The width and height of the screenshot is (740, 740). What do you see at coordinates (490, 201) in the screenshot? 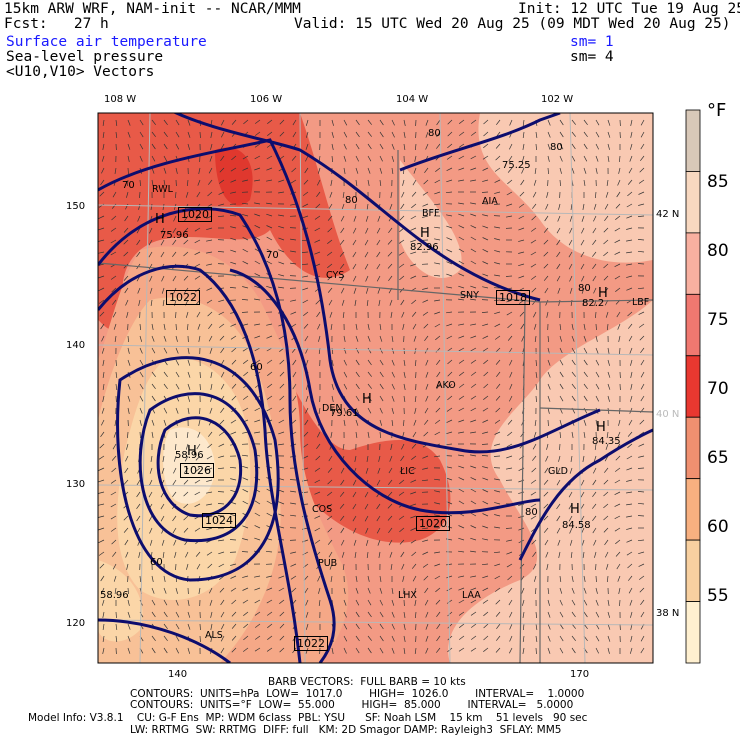
I see `station-aia: AIA` at bounding box center [490, 201].